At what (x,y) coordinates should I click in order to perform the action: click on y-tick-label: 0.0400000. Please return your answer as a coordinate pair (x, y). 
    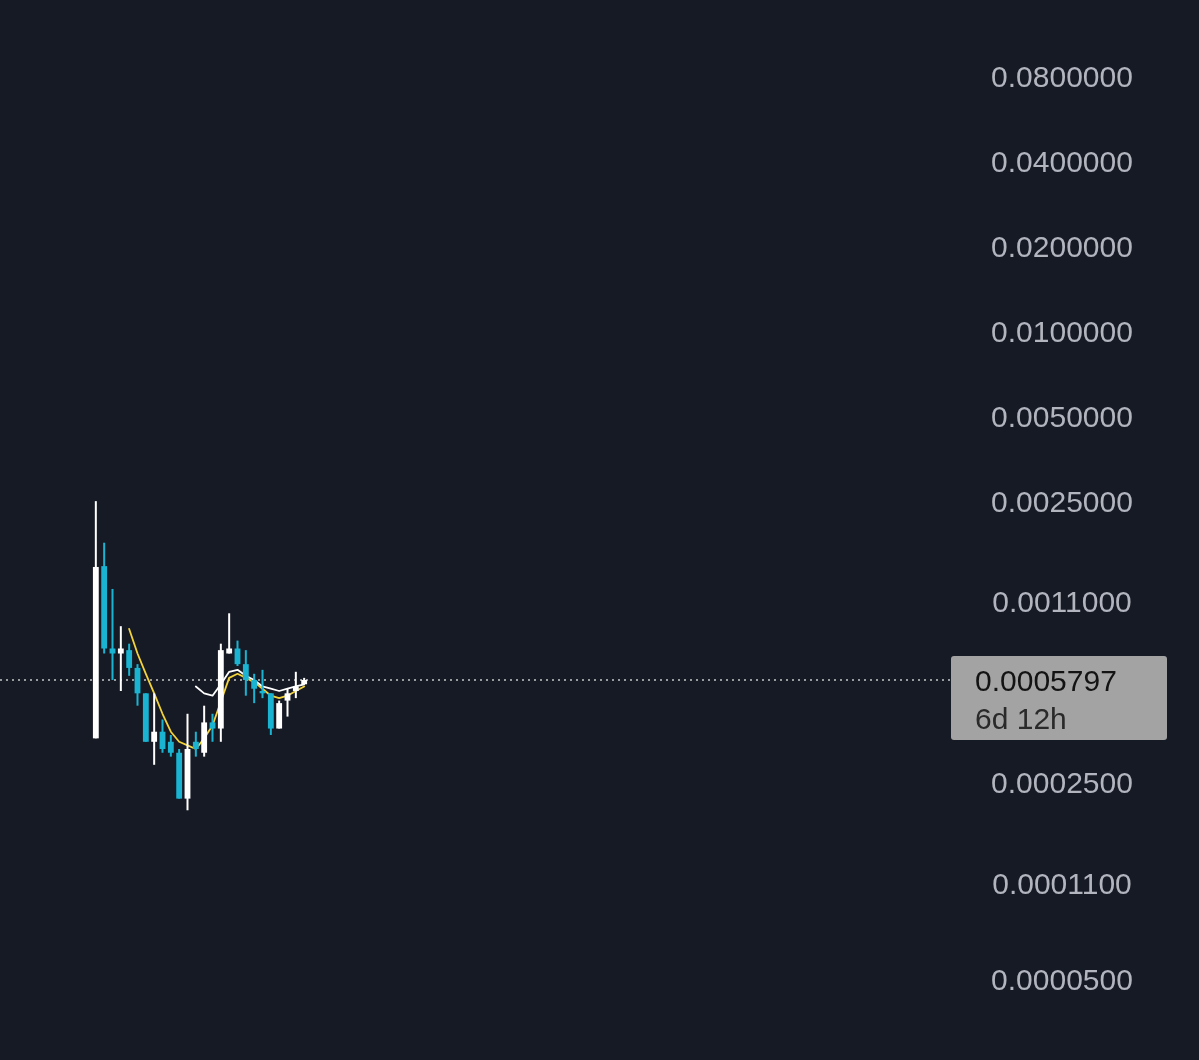
    Looking at the image, I should click on (1062, 162).